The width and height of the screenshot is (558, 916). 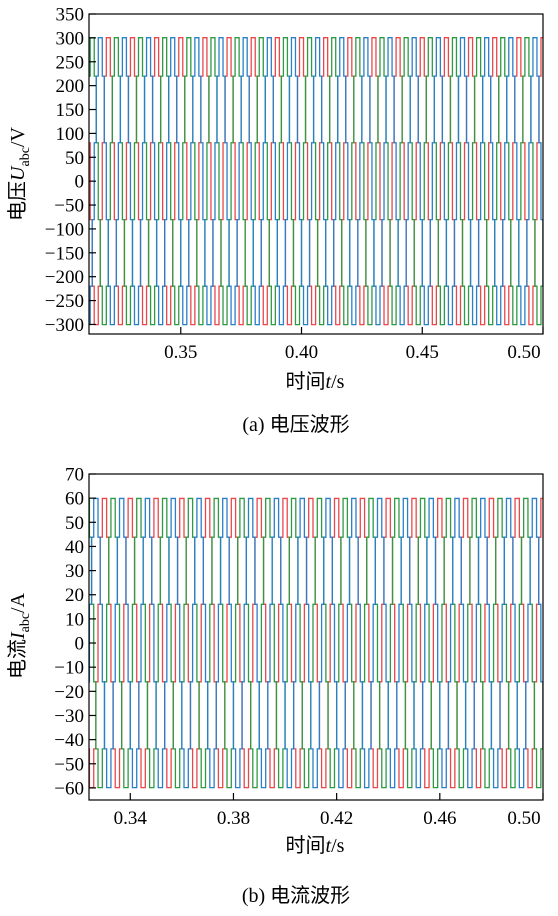 I want to click on current-y-tick-label: −30, so click(x=69, y=716).